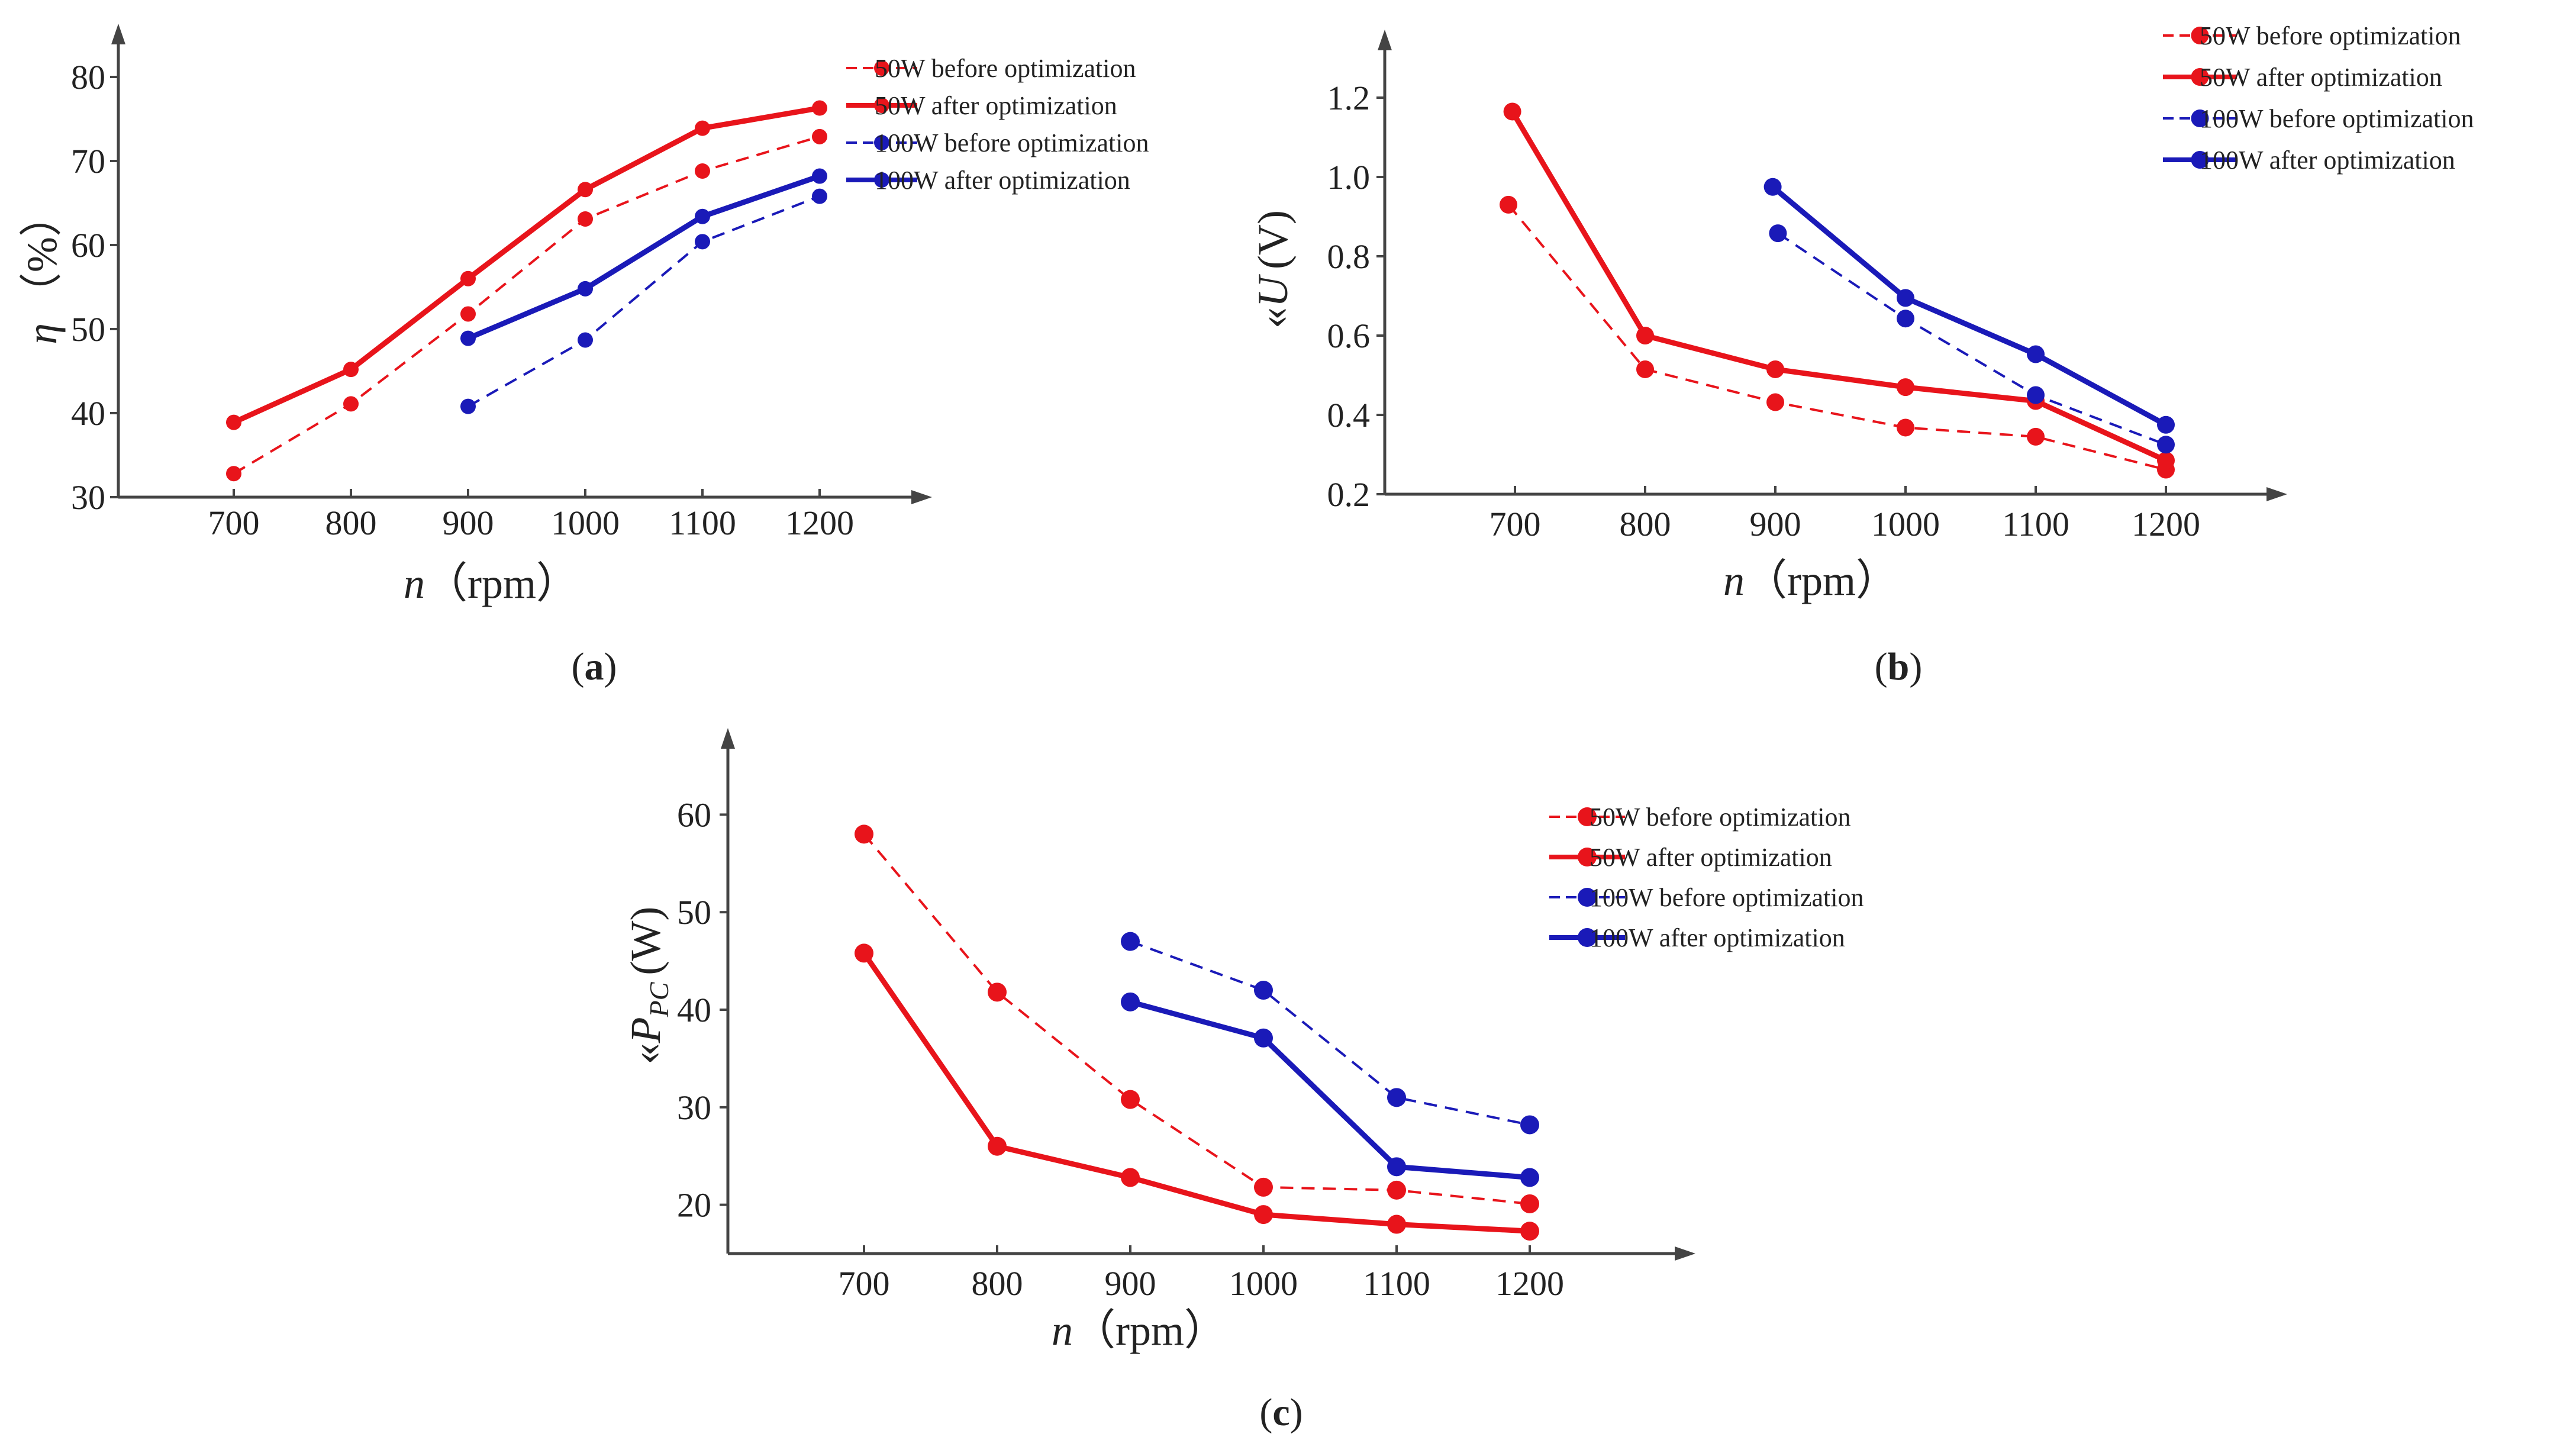 This screenshot has height=1440, width=2576. I want to click on y-tick-label: 1.2, so click(1349, 98).